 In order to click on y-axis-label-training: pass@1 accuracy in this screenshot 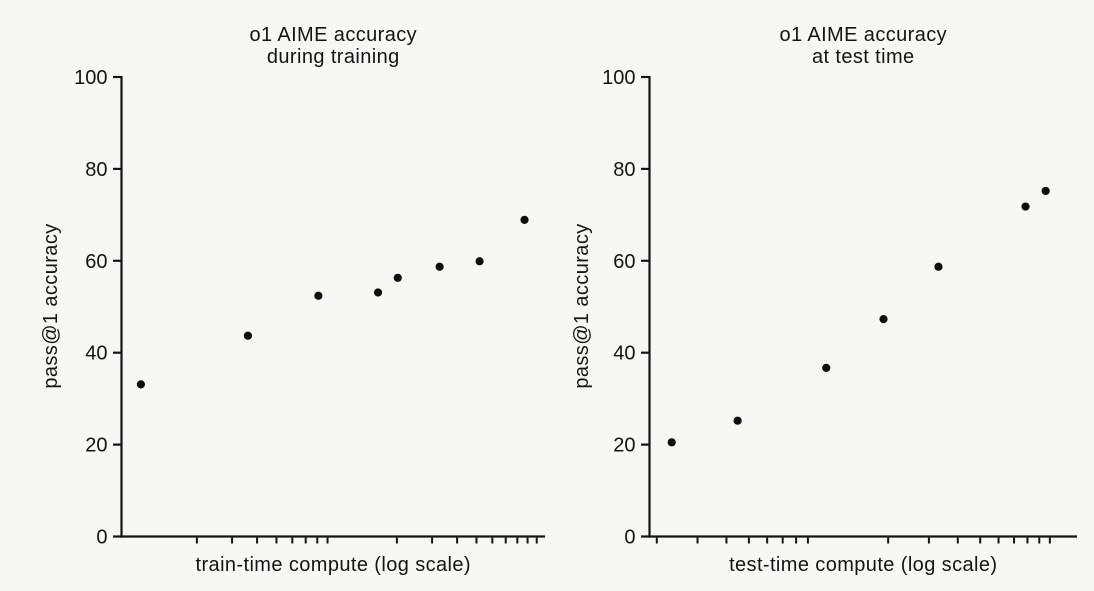, I will do `click(51, 306)`.